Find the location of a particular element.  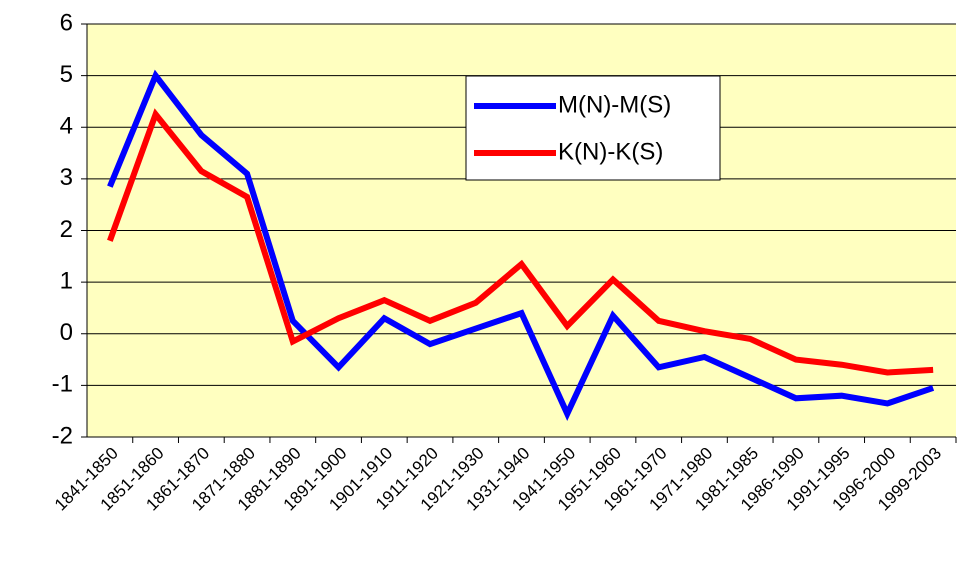

y-tick-label: 6 is located at coordinates (66, 22).